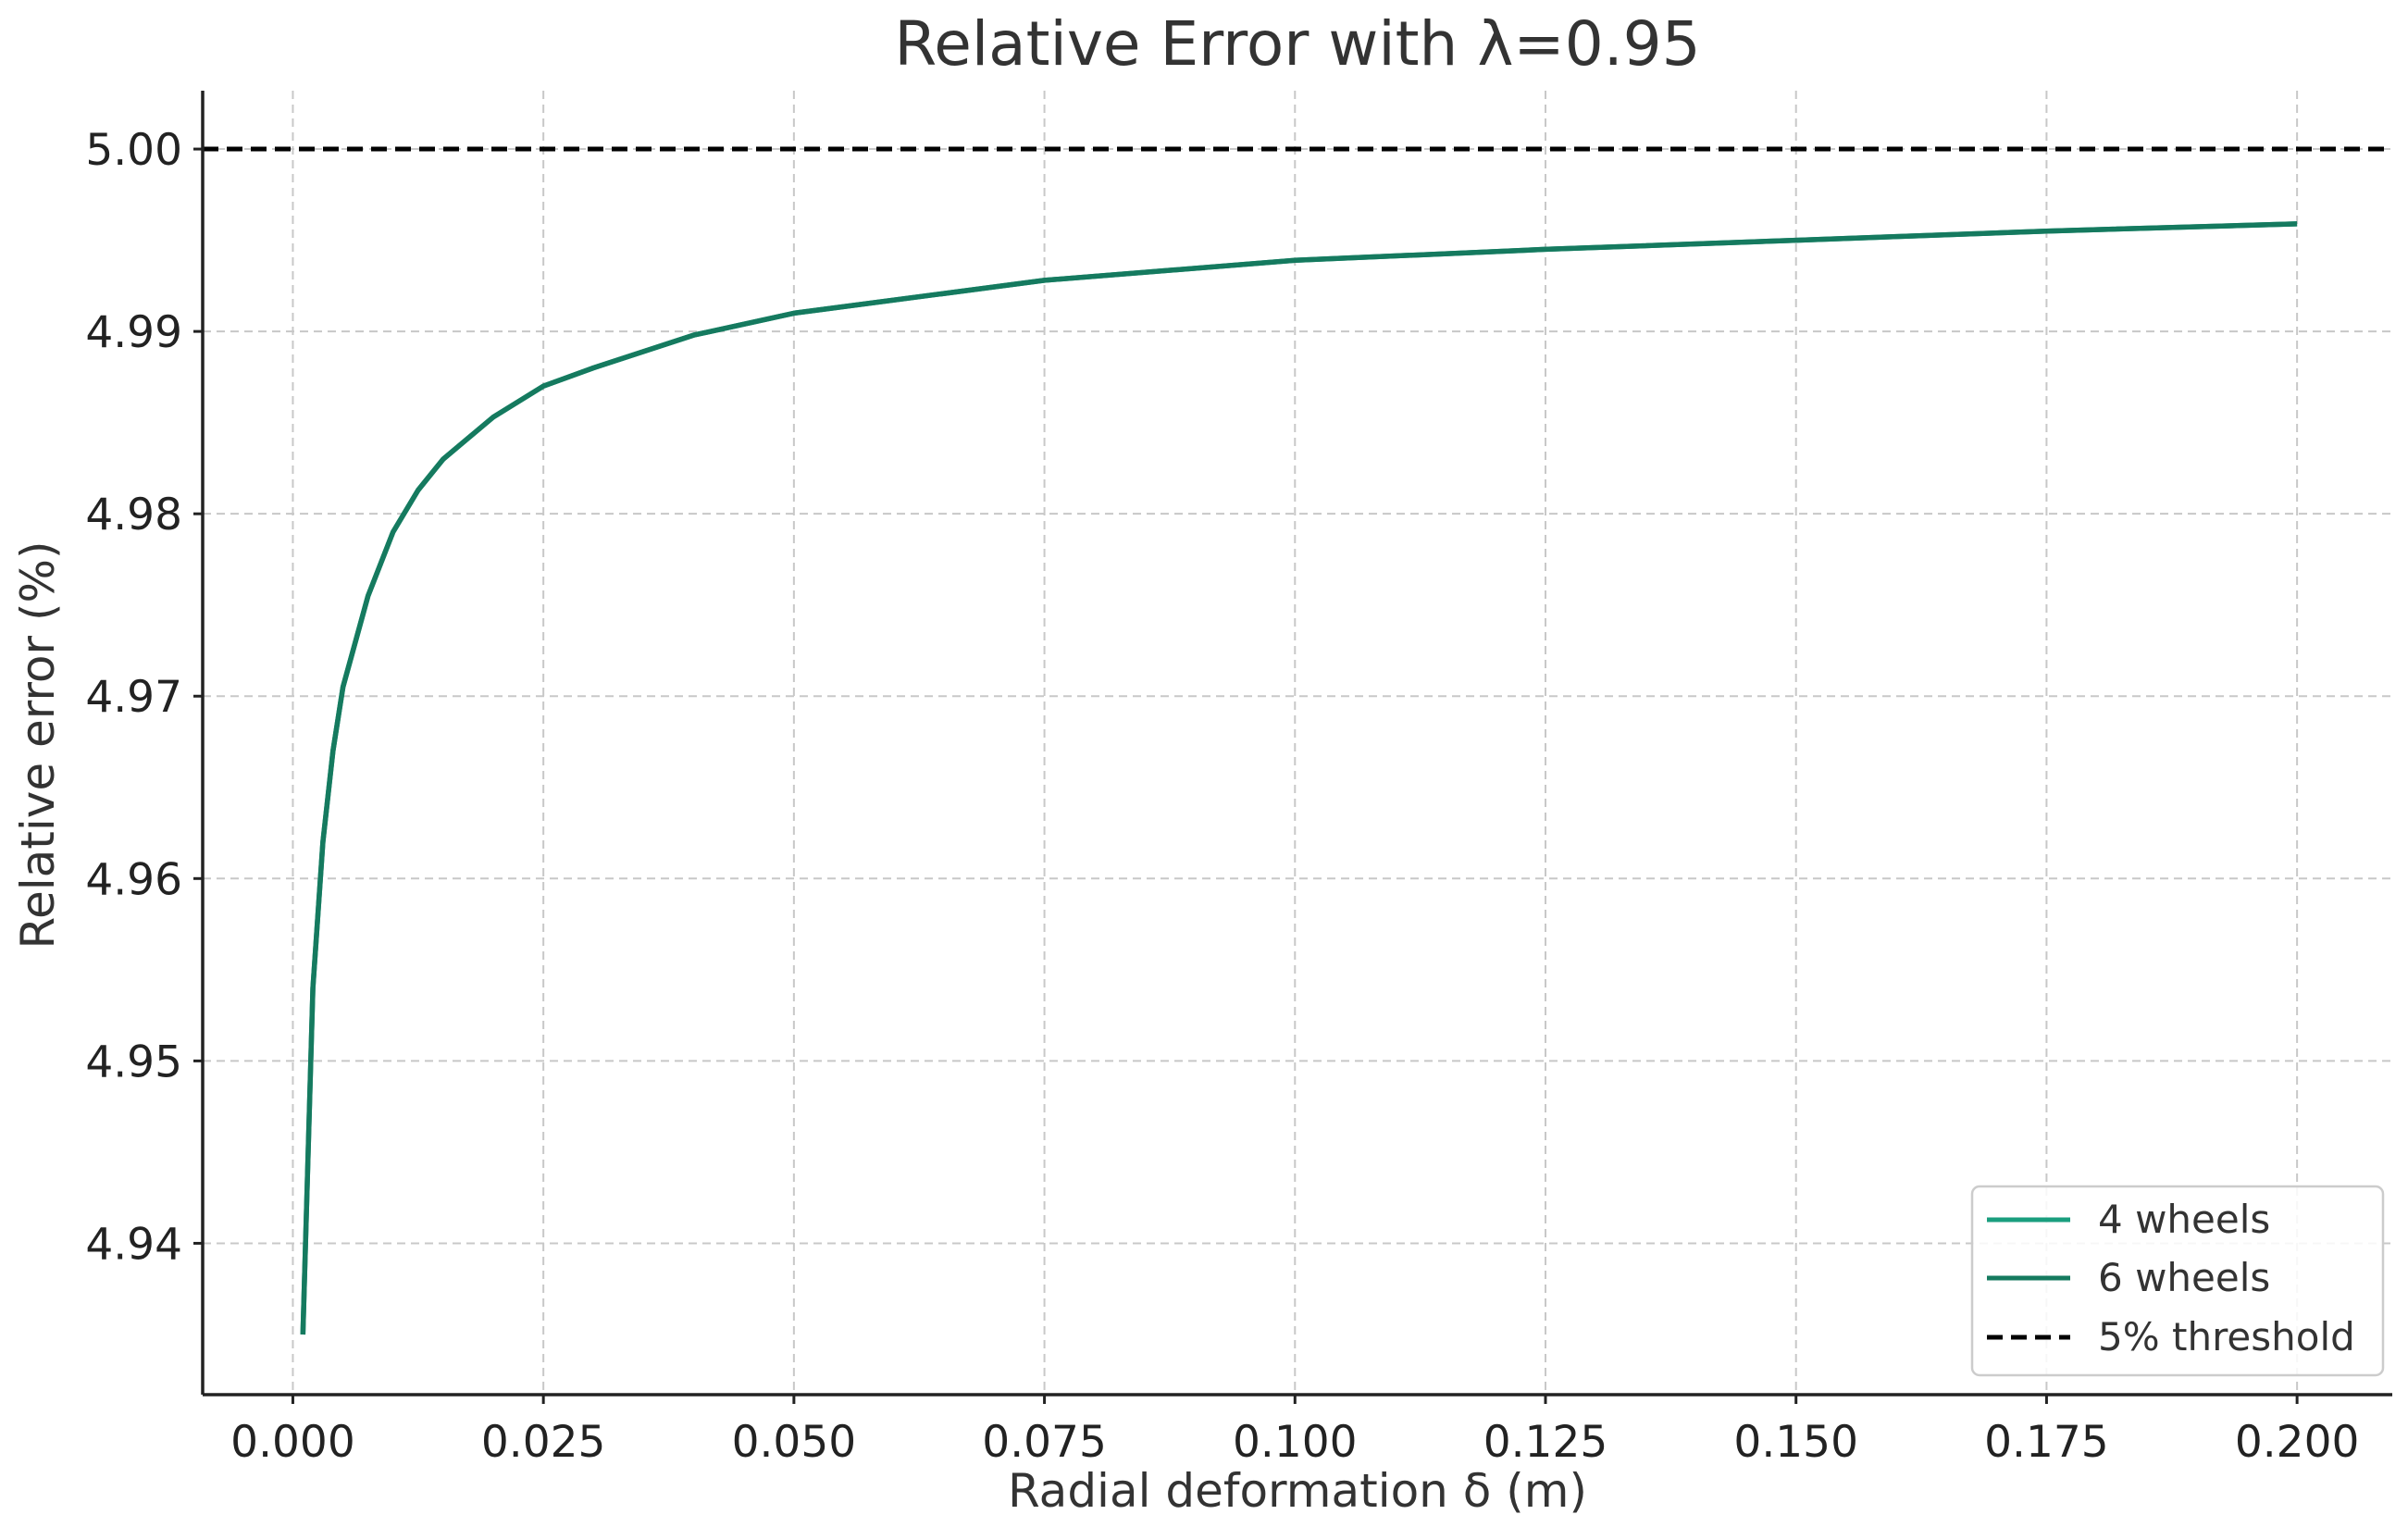 The width and height of the screenshot is (2408, 1527). What do you see at coordinates (2184, 1277) in the screenshot?
I see `legend-label-6-wheels: 6 wheels` at bounding box center [2184, 1277].